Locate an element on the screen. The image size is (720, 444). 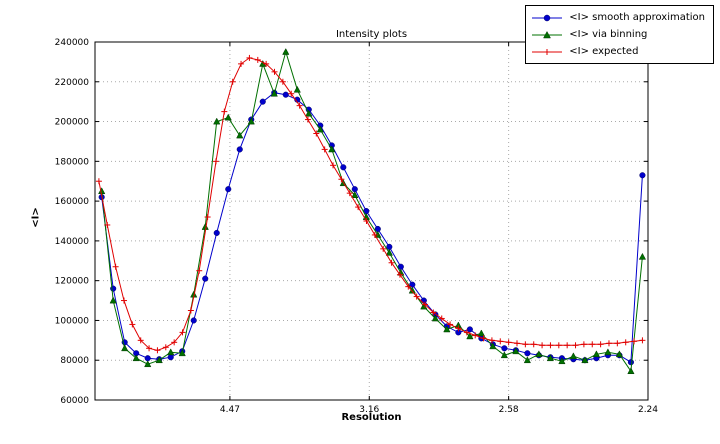
legend-triangle-marker-icon is located at coordinates (547, 34).